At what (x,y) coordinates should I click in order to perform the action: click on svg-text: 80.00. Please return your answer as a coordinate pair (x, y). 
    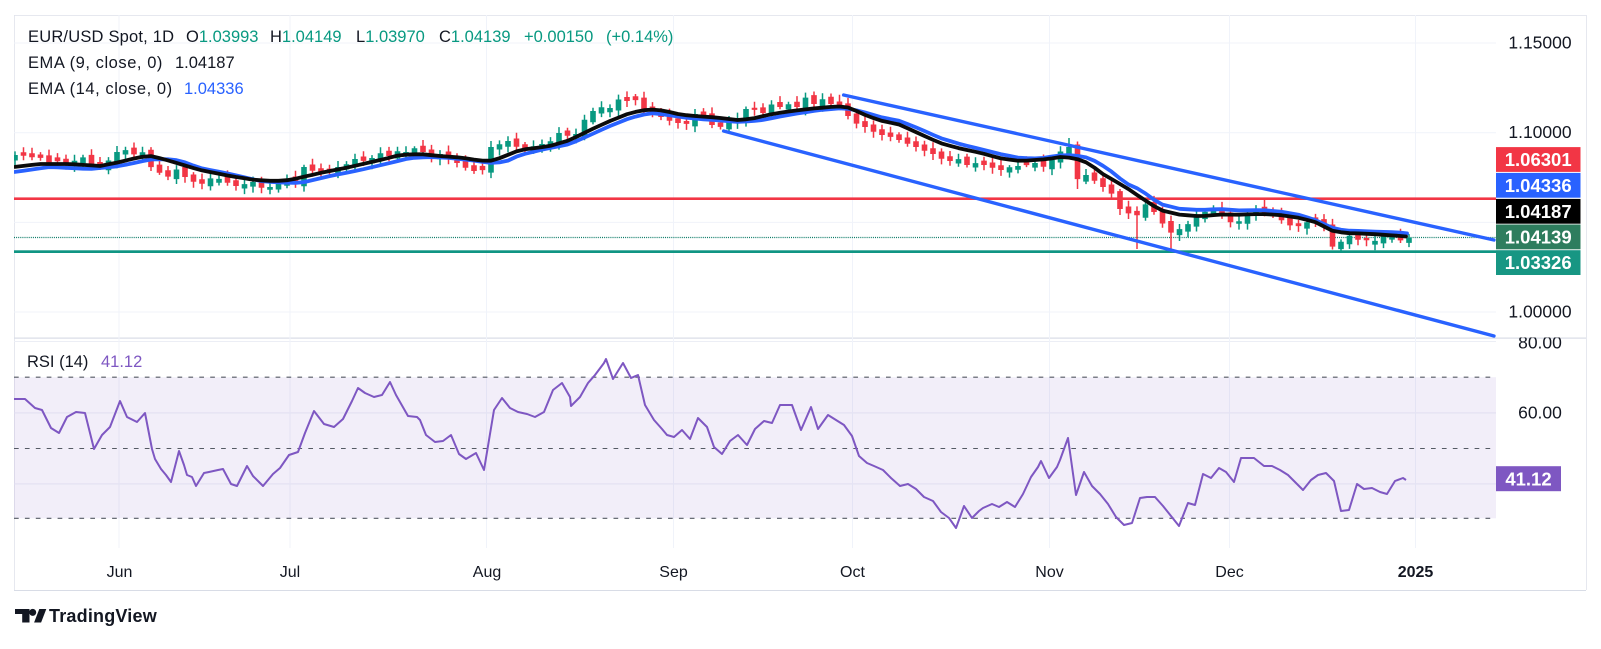
    Looking at the image, I should click on (1540, 343).